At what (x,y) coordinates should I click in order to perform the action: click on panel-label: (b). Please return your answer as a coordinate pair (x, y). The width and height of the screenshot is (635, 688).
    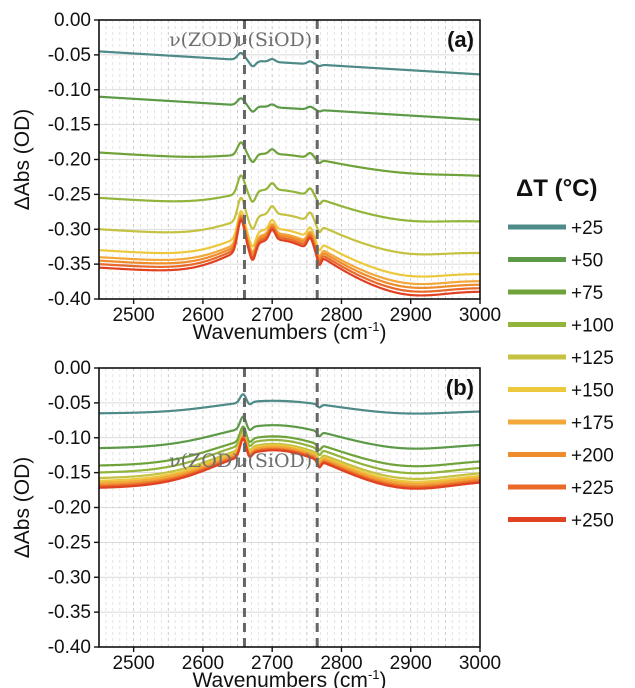
    Looking at the image, I should click on (460, 387).